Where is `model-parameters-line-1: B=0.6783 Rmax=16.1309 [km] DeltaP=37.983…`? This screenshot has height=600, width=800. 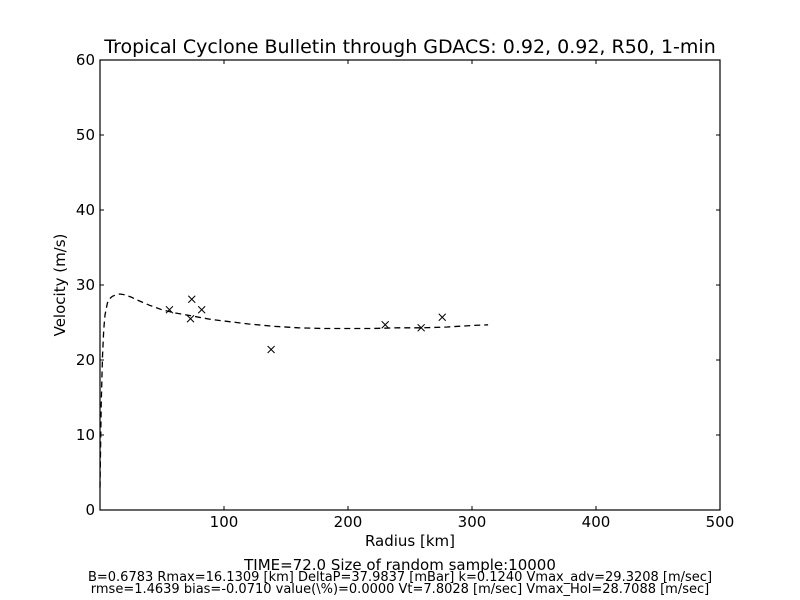
model-parameters-line-1: B=0.6783 Rmax=16.1309 [km] DeltaP=37.983… is located at coordinates (400, 577).